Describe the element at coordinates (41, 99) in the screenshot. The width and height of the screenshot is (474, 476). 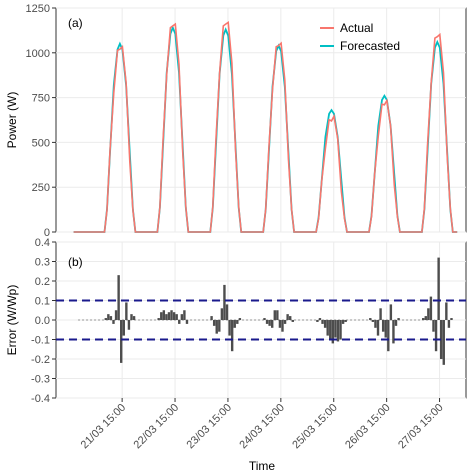
I see `panel-a-y-tick-label: 750` at that location.